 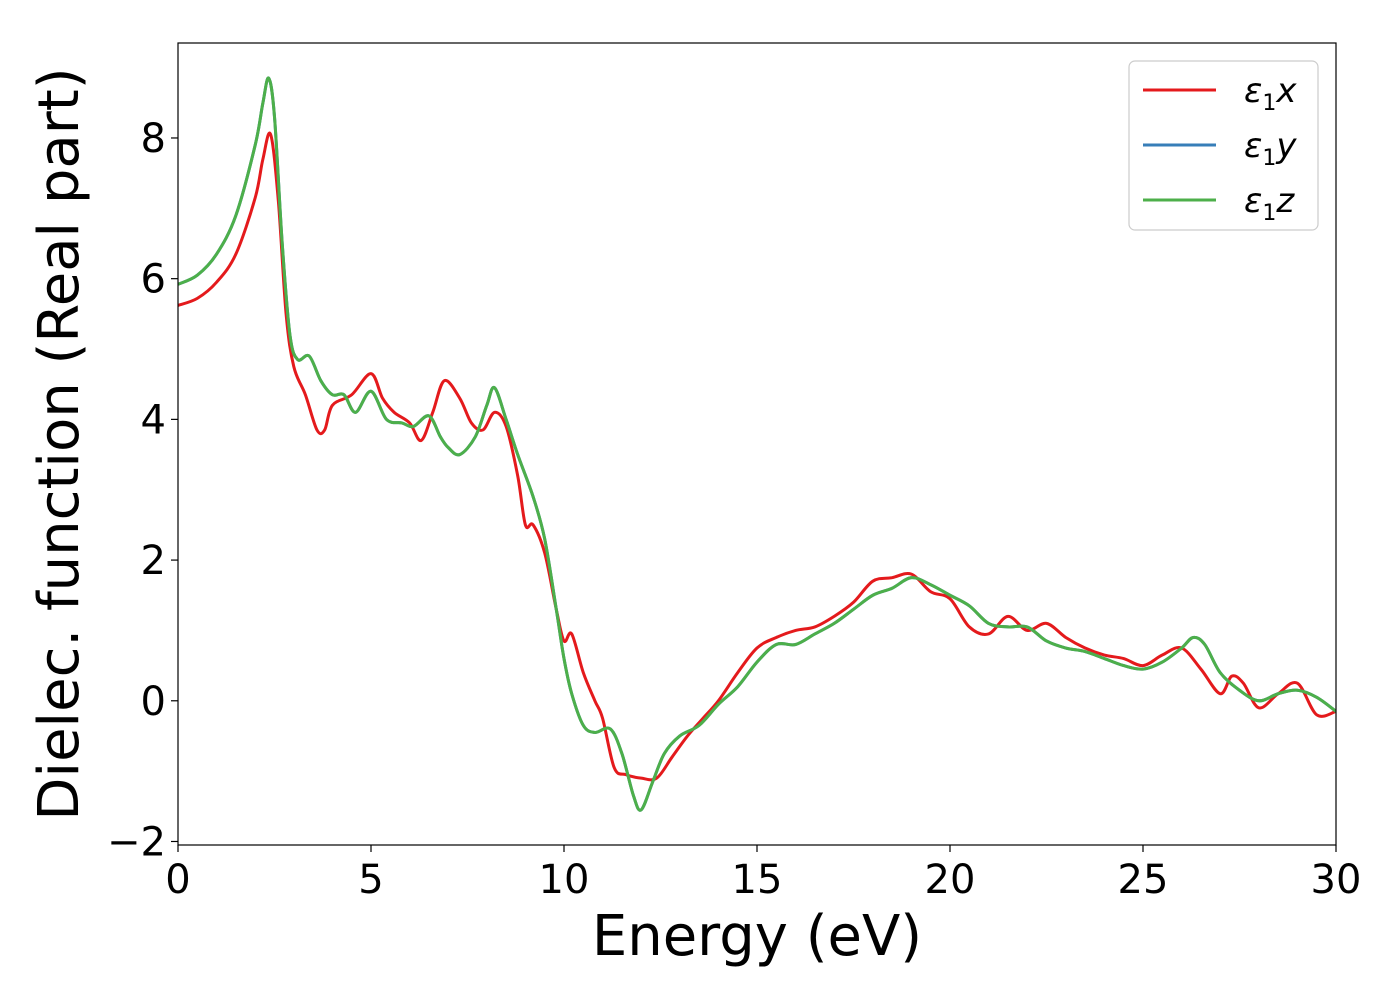 I want to click on legend-label-y: ε1y, so click(x=1270, y=148).